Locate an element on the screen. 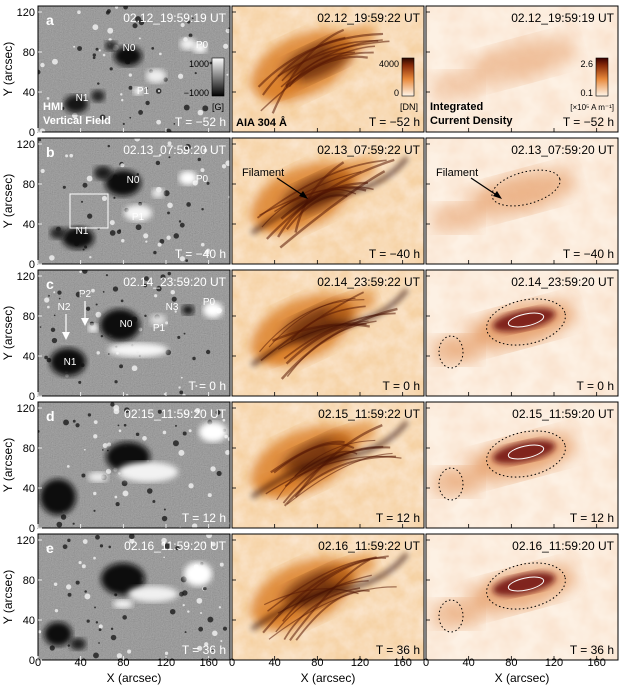  t-label: T = 0 h is located at coordinates (401, 386).